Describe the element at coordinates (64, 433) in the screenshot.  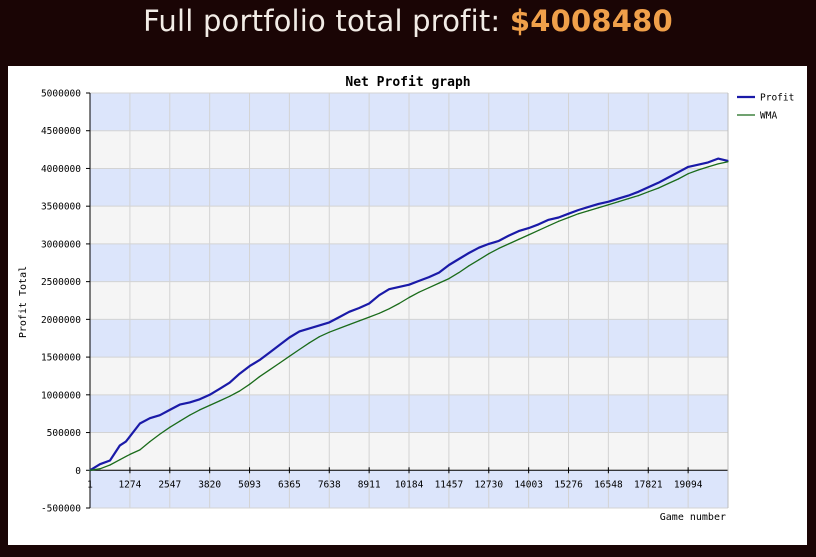
I see `y-tick-label: 500000` at that location.